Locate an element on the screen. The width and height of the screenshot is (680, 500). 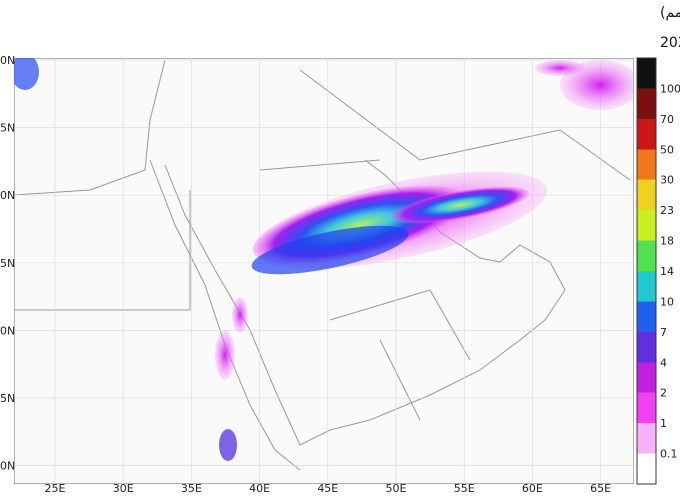
colorbar is located at coordinates (646, 271).